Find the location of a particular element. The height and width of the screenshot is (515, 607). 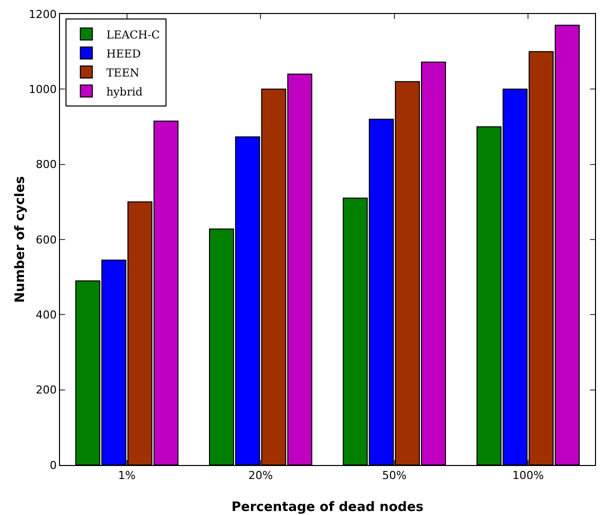

y-tick-label: 0 is located at coordinates (53, 465).